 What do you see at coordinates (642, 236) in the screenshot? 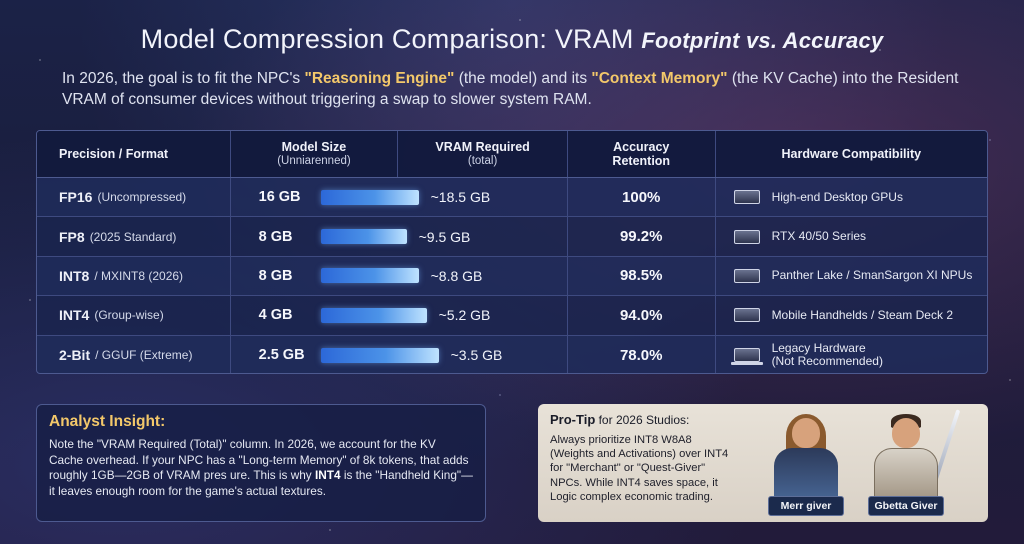
I see `accuracy-value: 99.2%` at bounding box center [642, 236].